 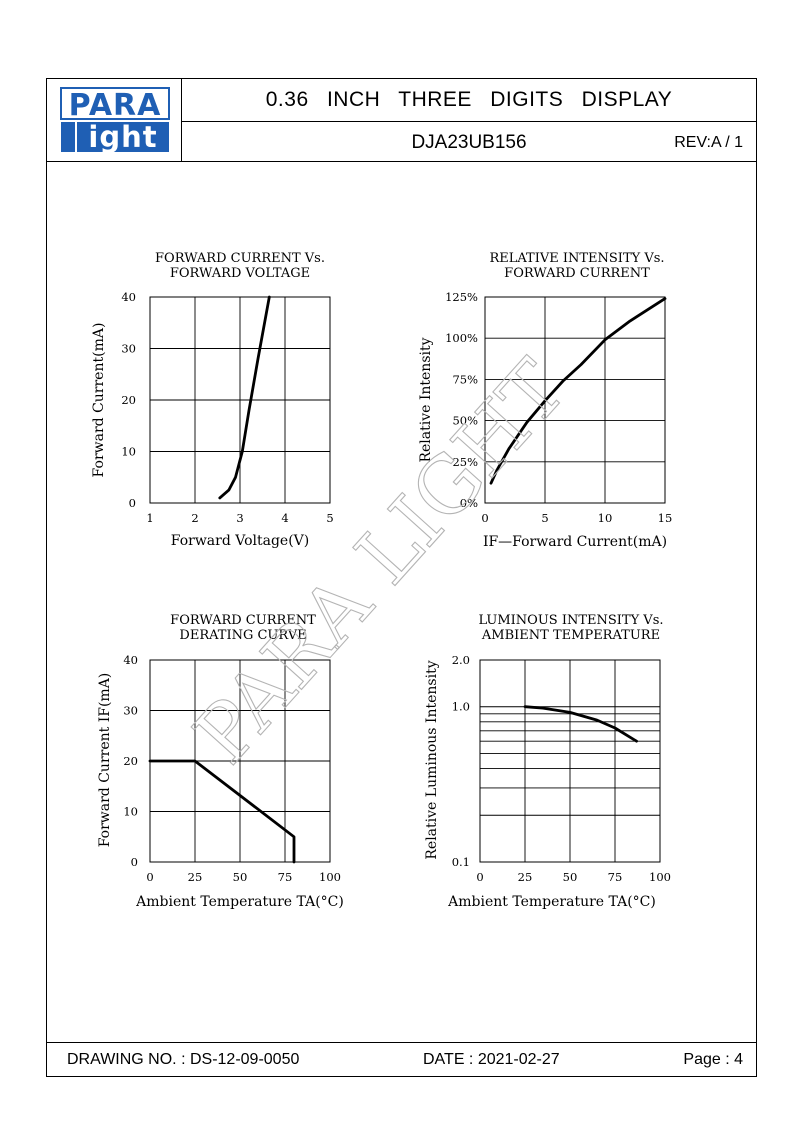 I want to click on x-tick-label: 1, so click(x=149, y=518).